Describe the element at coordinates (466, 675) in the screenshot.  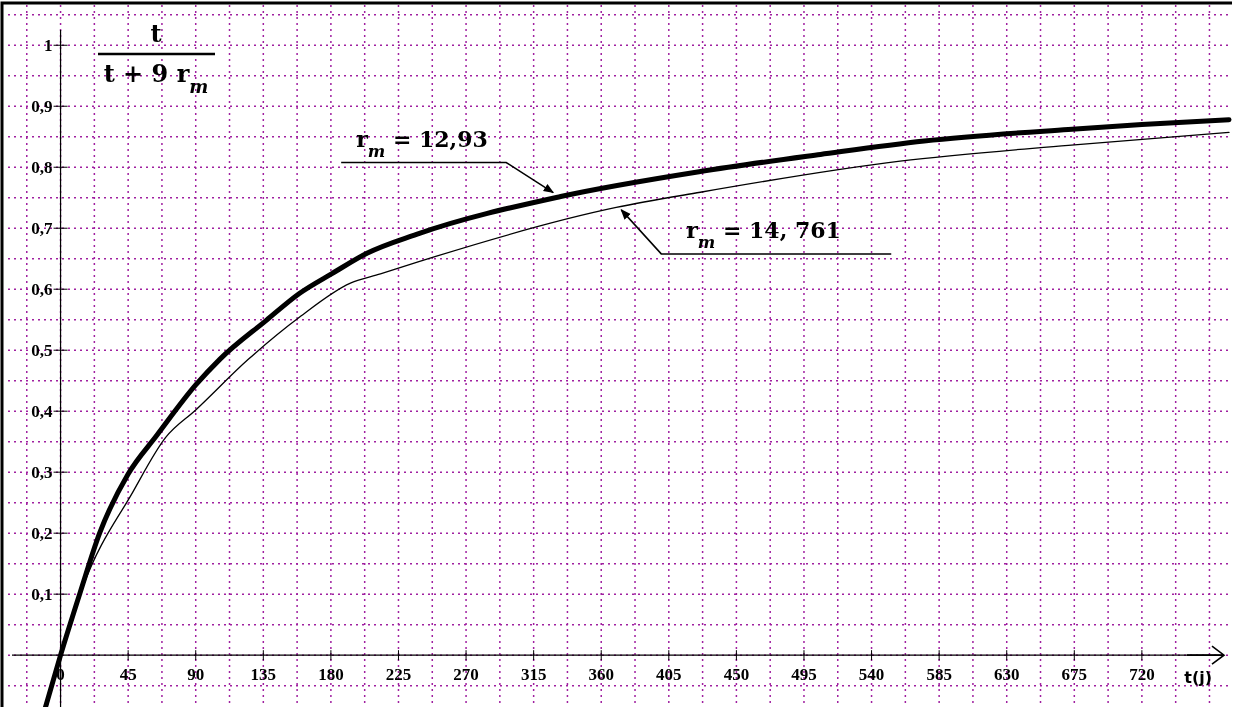
I see `x-tick-label: 270` at that location.